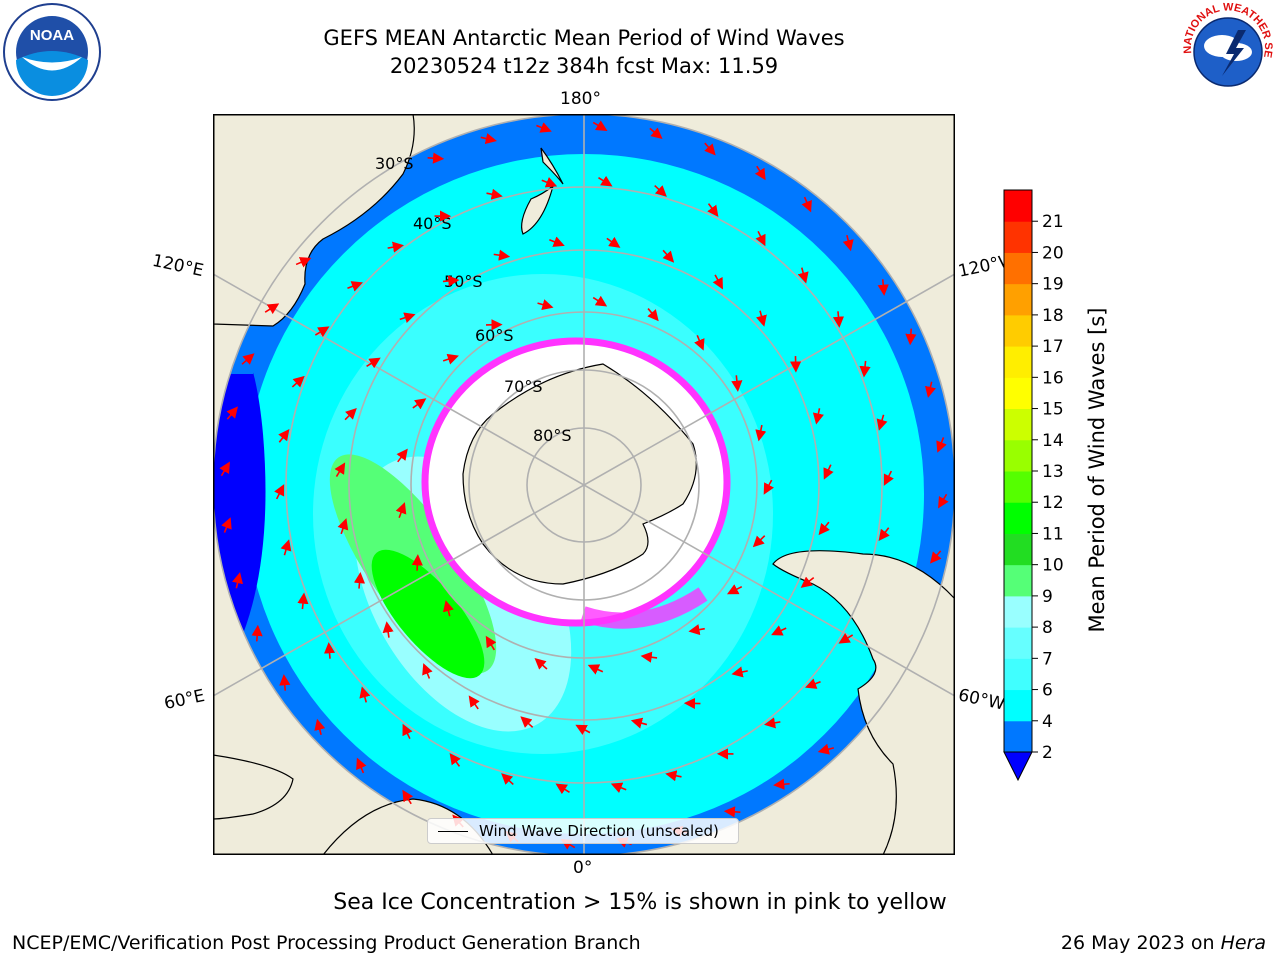  What do you see at coordinates (52, 52) in the screenshot?
I see `noaa-logo: NOAA` at bounding box center [52, 52].